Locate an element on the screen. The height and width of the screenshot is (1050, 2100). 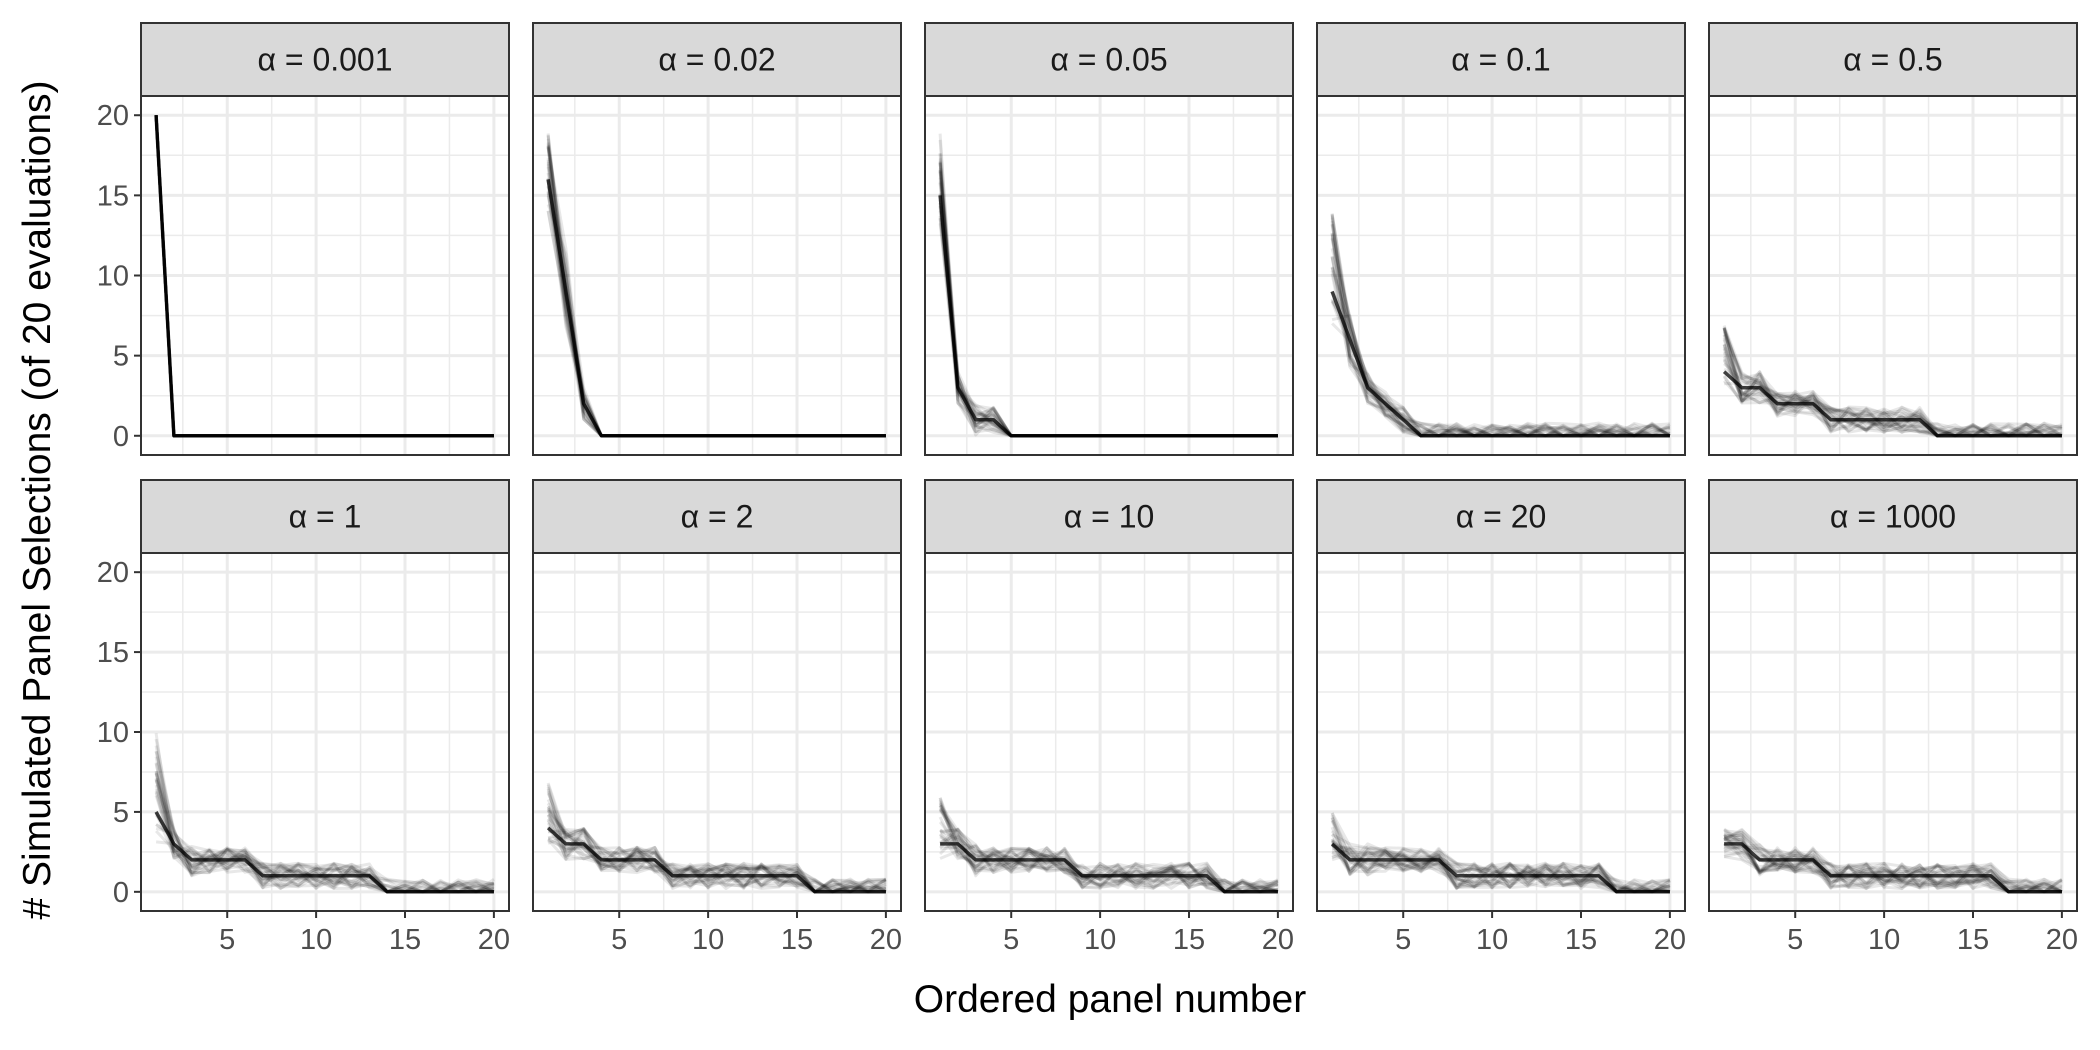
facet-panel: α = 0.001 0 5 10 15 20 is located at coordinates (303, 239).